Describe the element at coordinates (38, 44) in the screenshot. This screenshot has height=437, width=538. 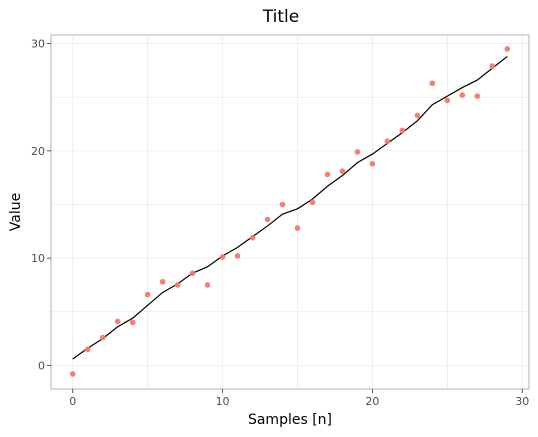
I see `y-tick-label: 30` at that location.